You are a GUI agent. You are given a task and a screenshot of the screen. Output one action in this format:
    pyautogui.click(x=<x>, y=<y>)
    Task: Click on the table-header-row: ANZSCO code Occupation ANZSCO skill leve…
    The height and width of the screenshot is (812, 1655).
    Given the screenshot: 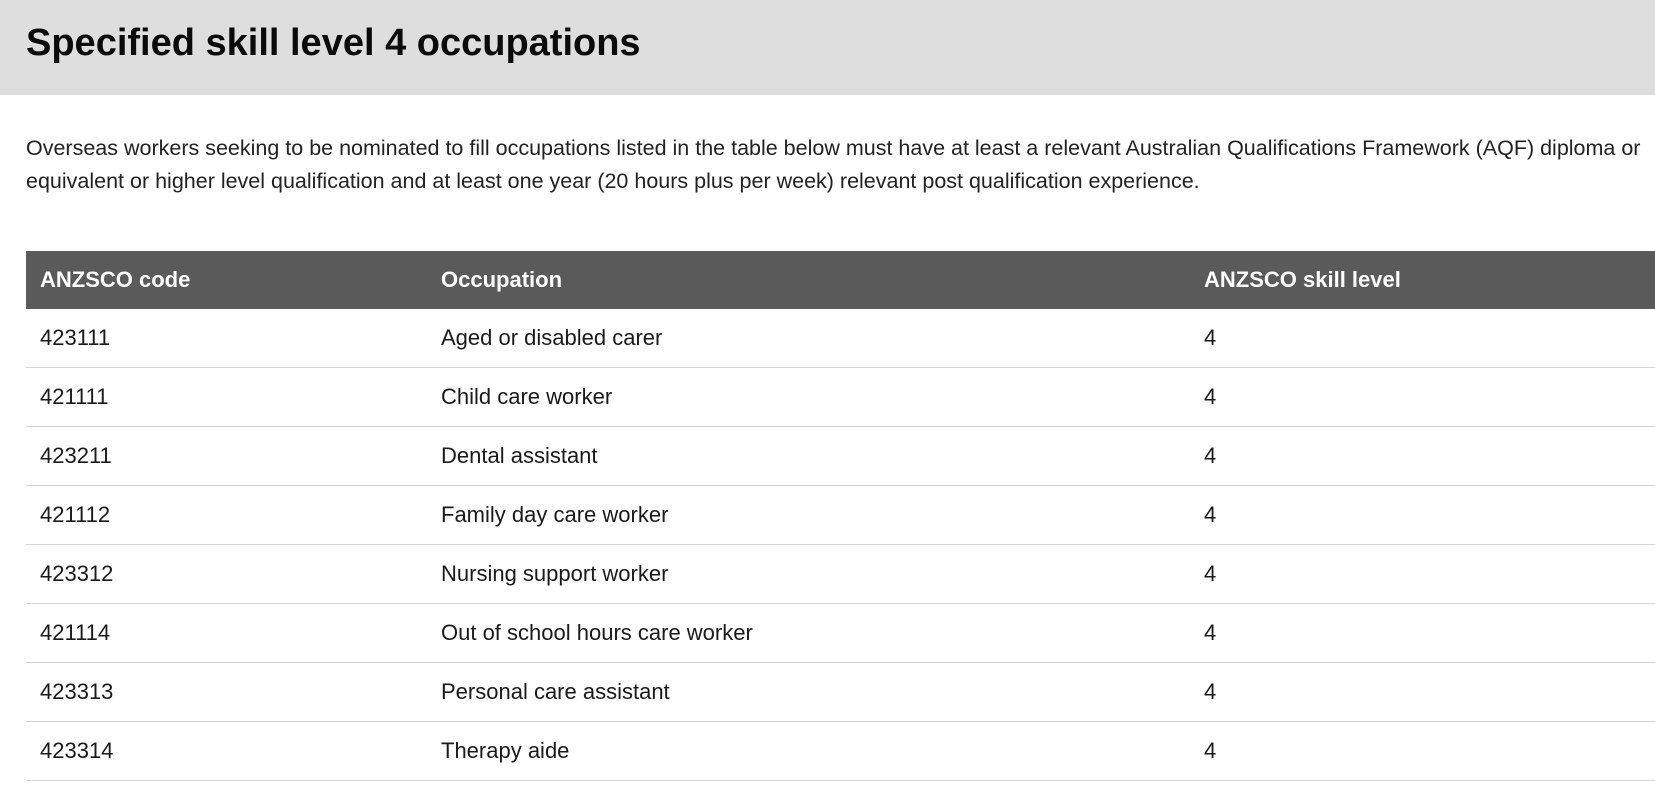 What is the action you would take?
    pyautogui.click(x=840, y=280)
    